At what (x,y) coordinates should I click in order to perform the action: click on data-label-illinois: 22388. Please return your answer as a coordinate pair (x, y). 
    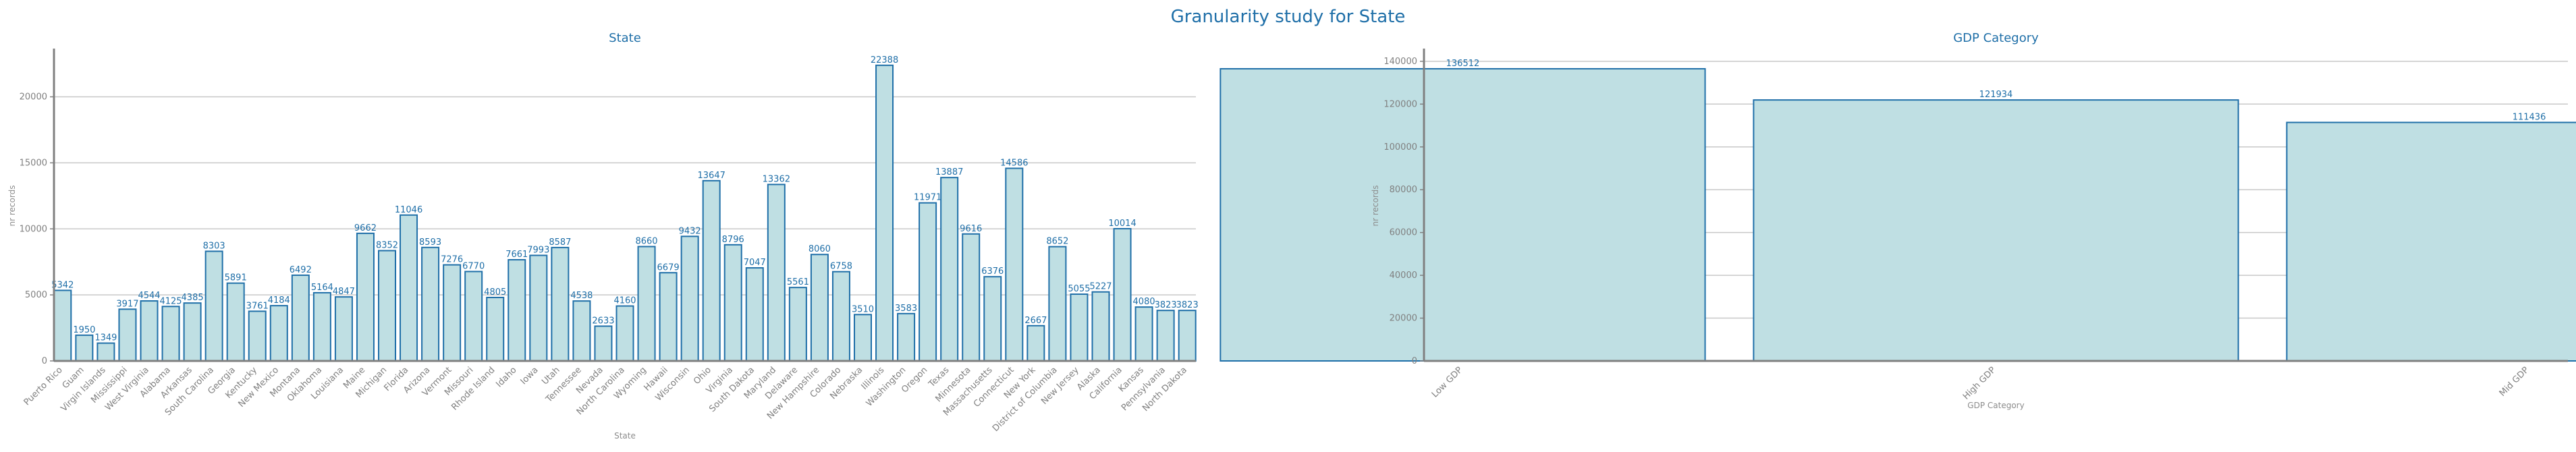
    Looking at the image, I should click on (884, 60).